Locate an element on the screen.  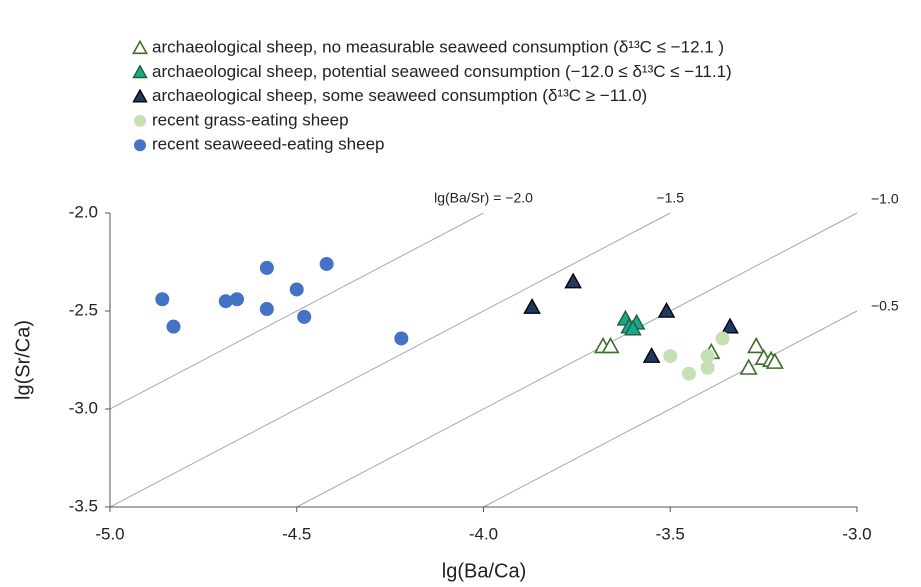
y-tick-label: -2.0 is located at coordinates (83, 211).